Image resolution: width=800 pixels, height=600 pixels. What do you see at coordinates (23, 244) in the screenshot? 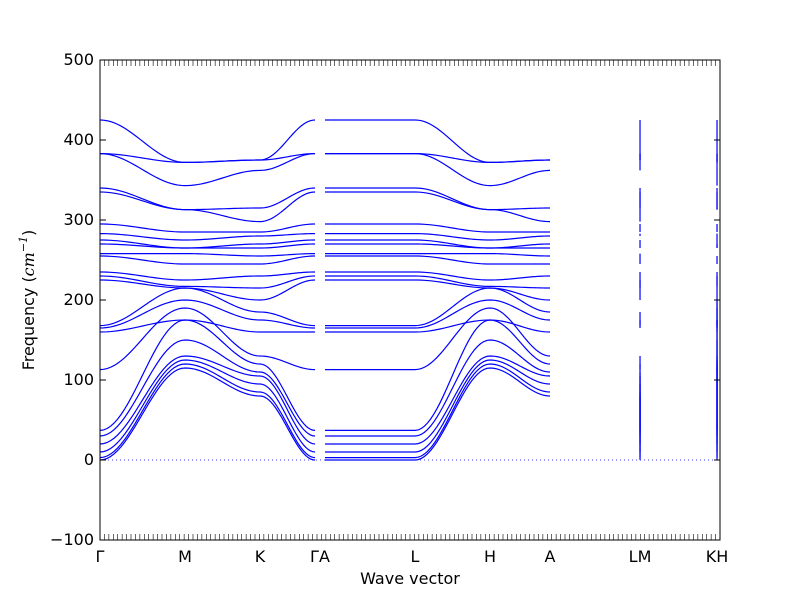
I see `y-axis-unit-exponent: −1` at bounding box center [23, 244].